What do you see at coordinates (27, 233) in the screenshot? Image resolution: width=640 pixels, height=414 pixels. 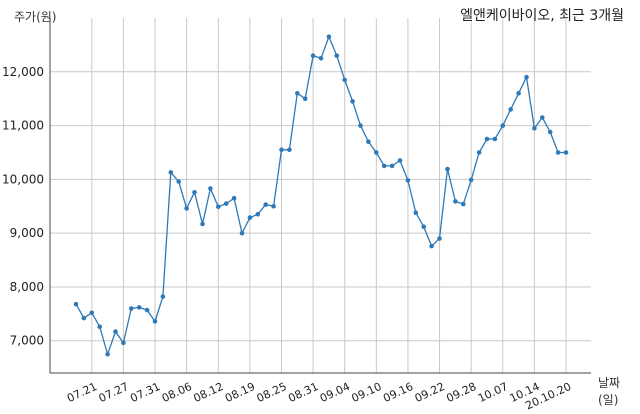 I see `y-tick-label: 9,000` at bounding box center [27, 233].